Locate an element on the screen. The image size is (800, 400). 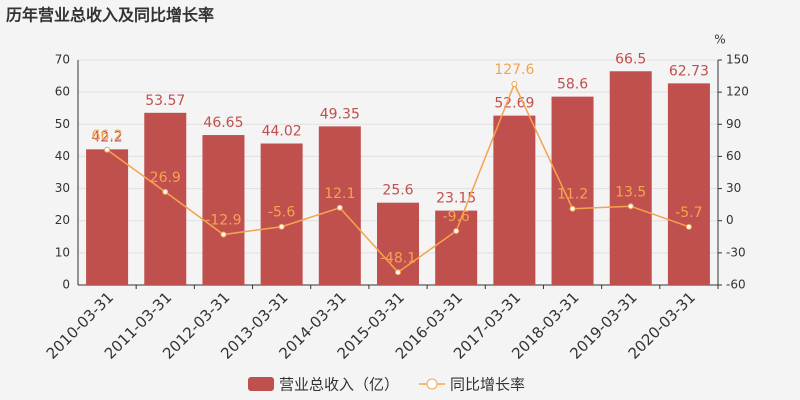
y-tick-label: 70 is located at coordinates (62, 60).